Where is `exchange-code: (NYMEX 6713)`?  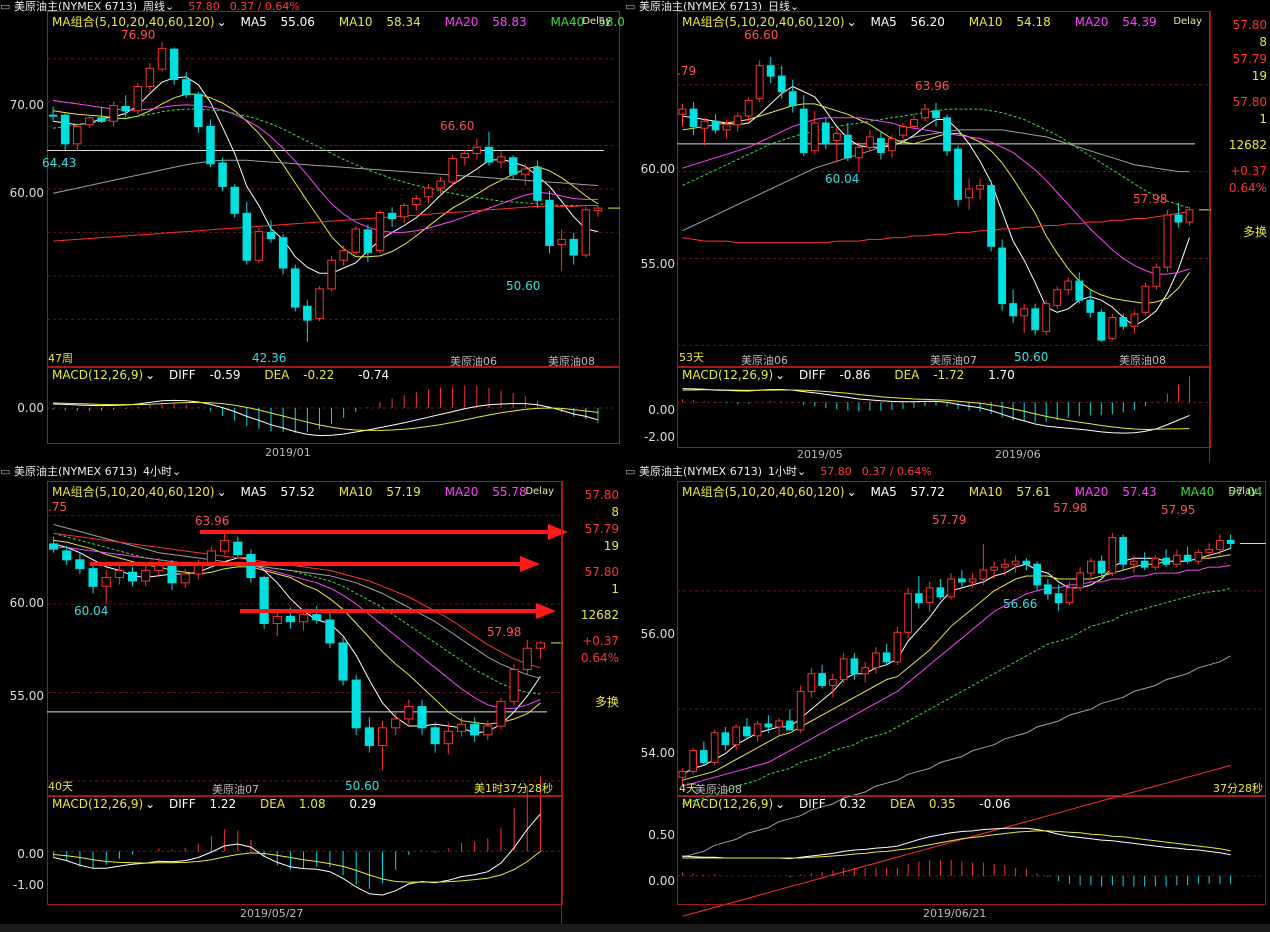
exchange-code: (NYMEX 6713) is located at coordinates (722, 6).